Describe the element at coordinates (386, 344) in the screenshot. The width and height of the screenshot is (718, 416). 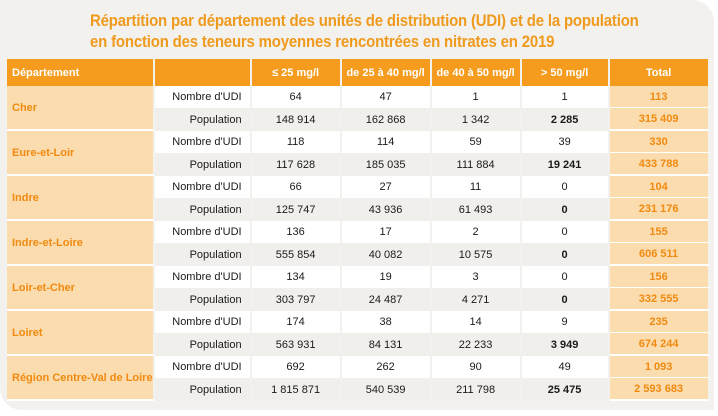
I see `value-cell: 84 131` at that location.